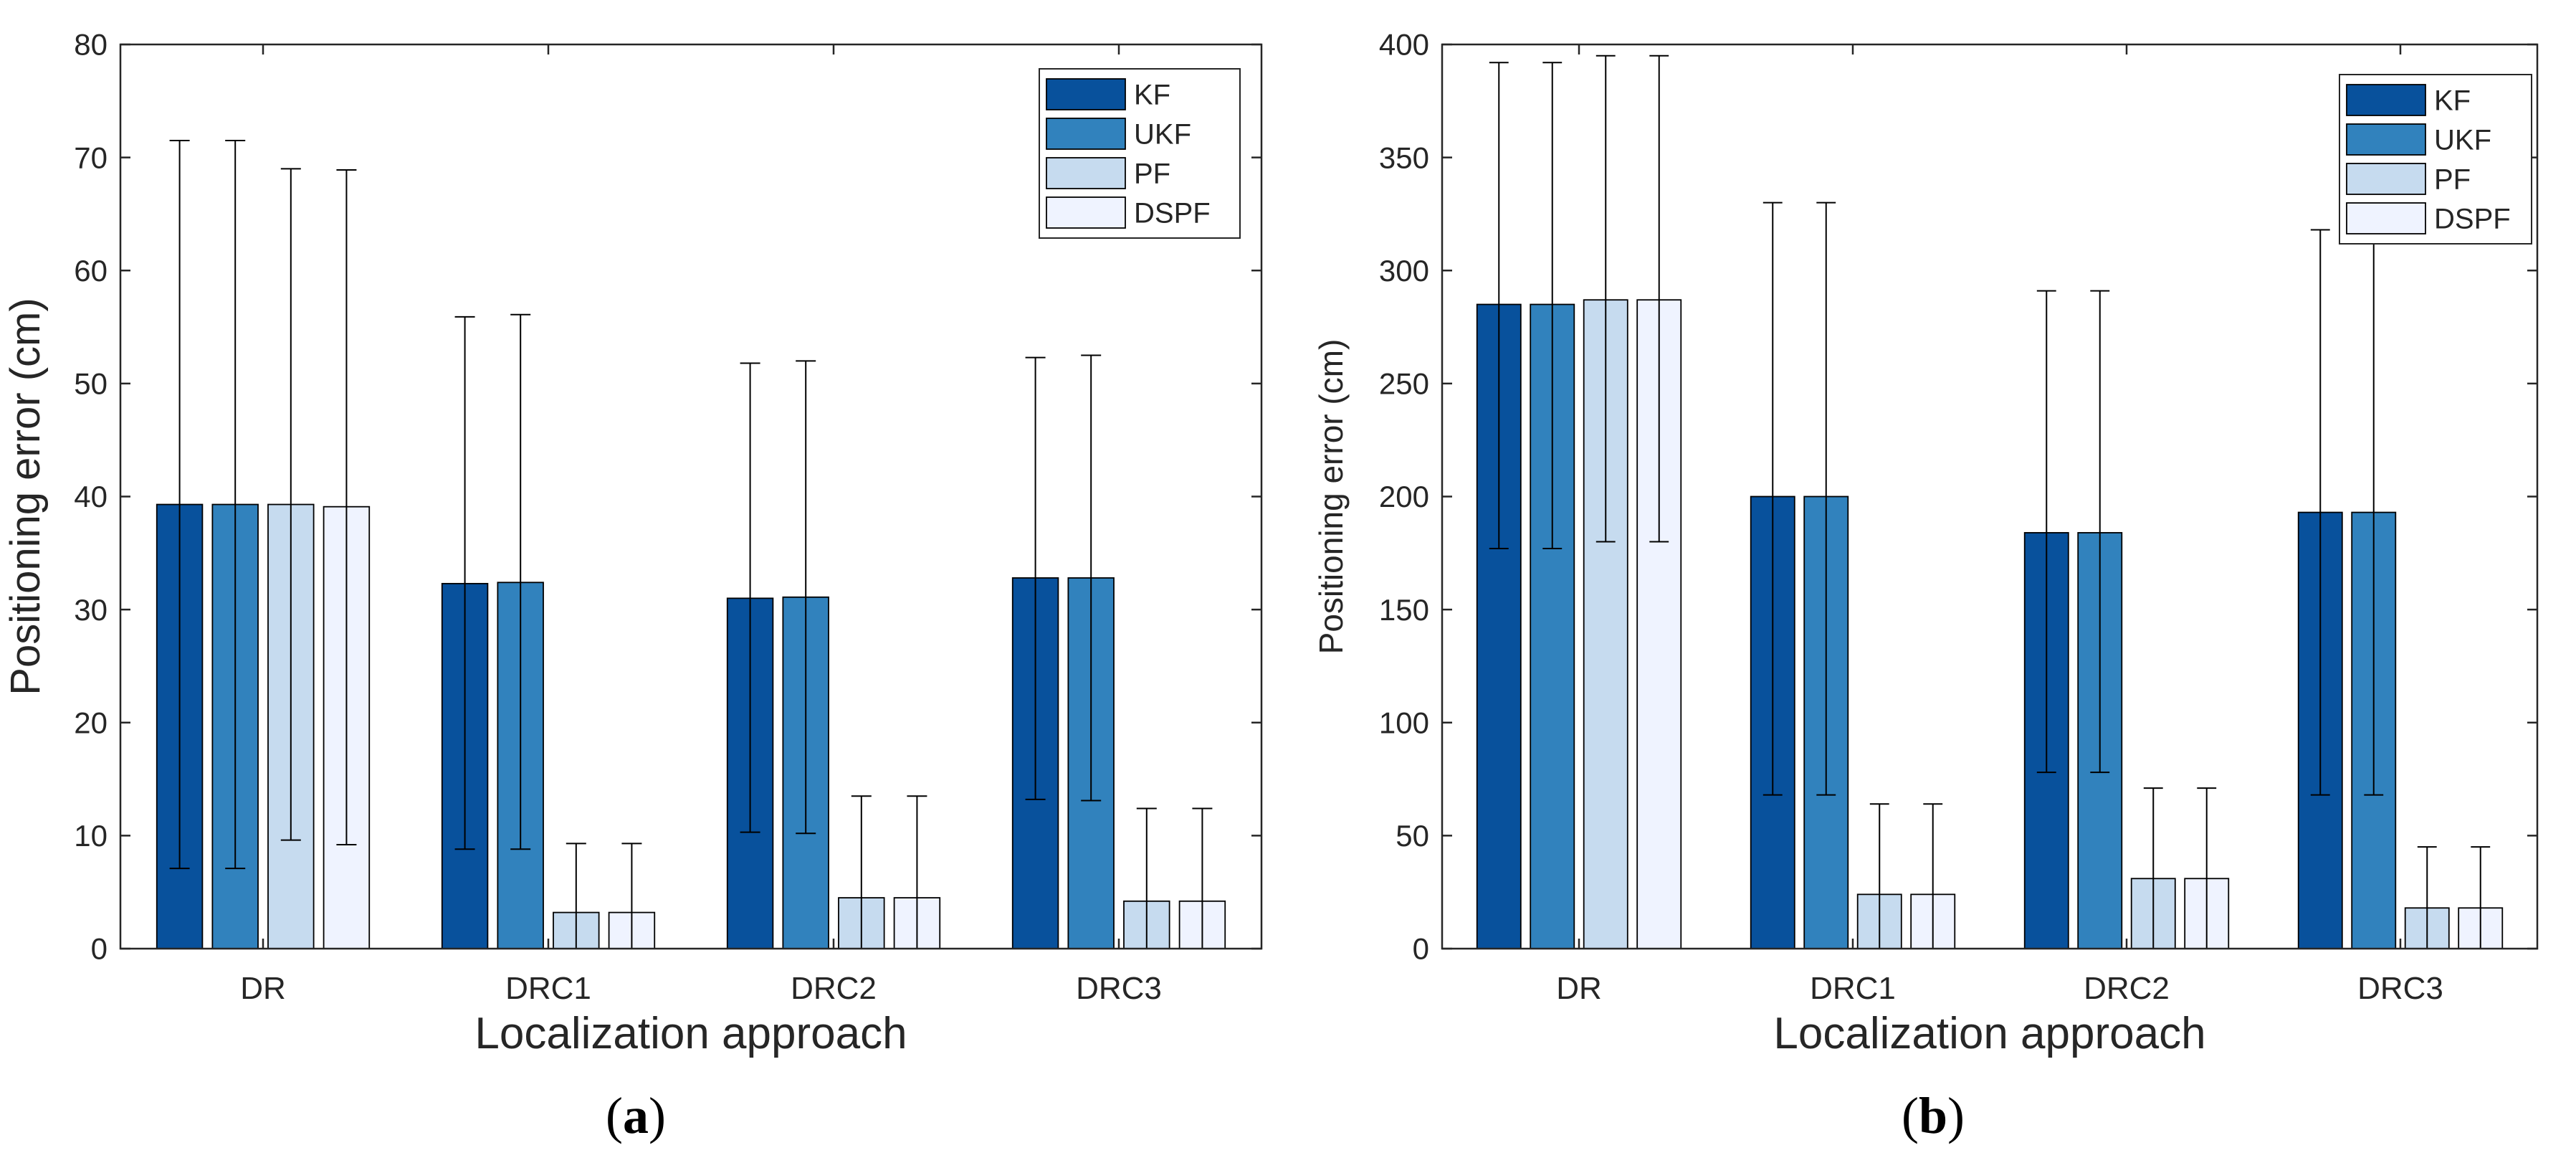 This screenshot has width=2576, height=1153. I want to click on y-tick-label: 10, so click(91, 836).